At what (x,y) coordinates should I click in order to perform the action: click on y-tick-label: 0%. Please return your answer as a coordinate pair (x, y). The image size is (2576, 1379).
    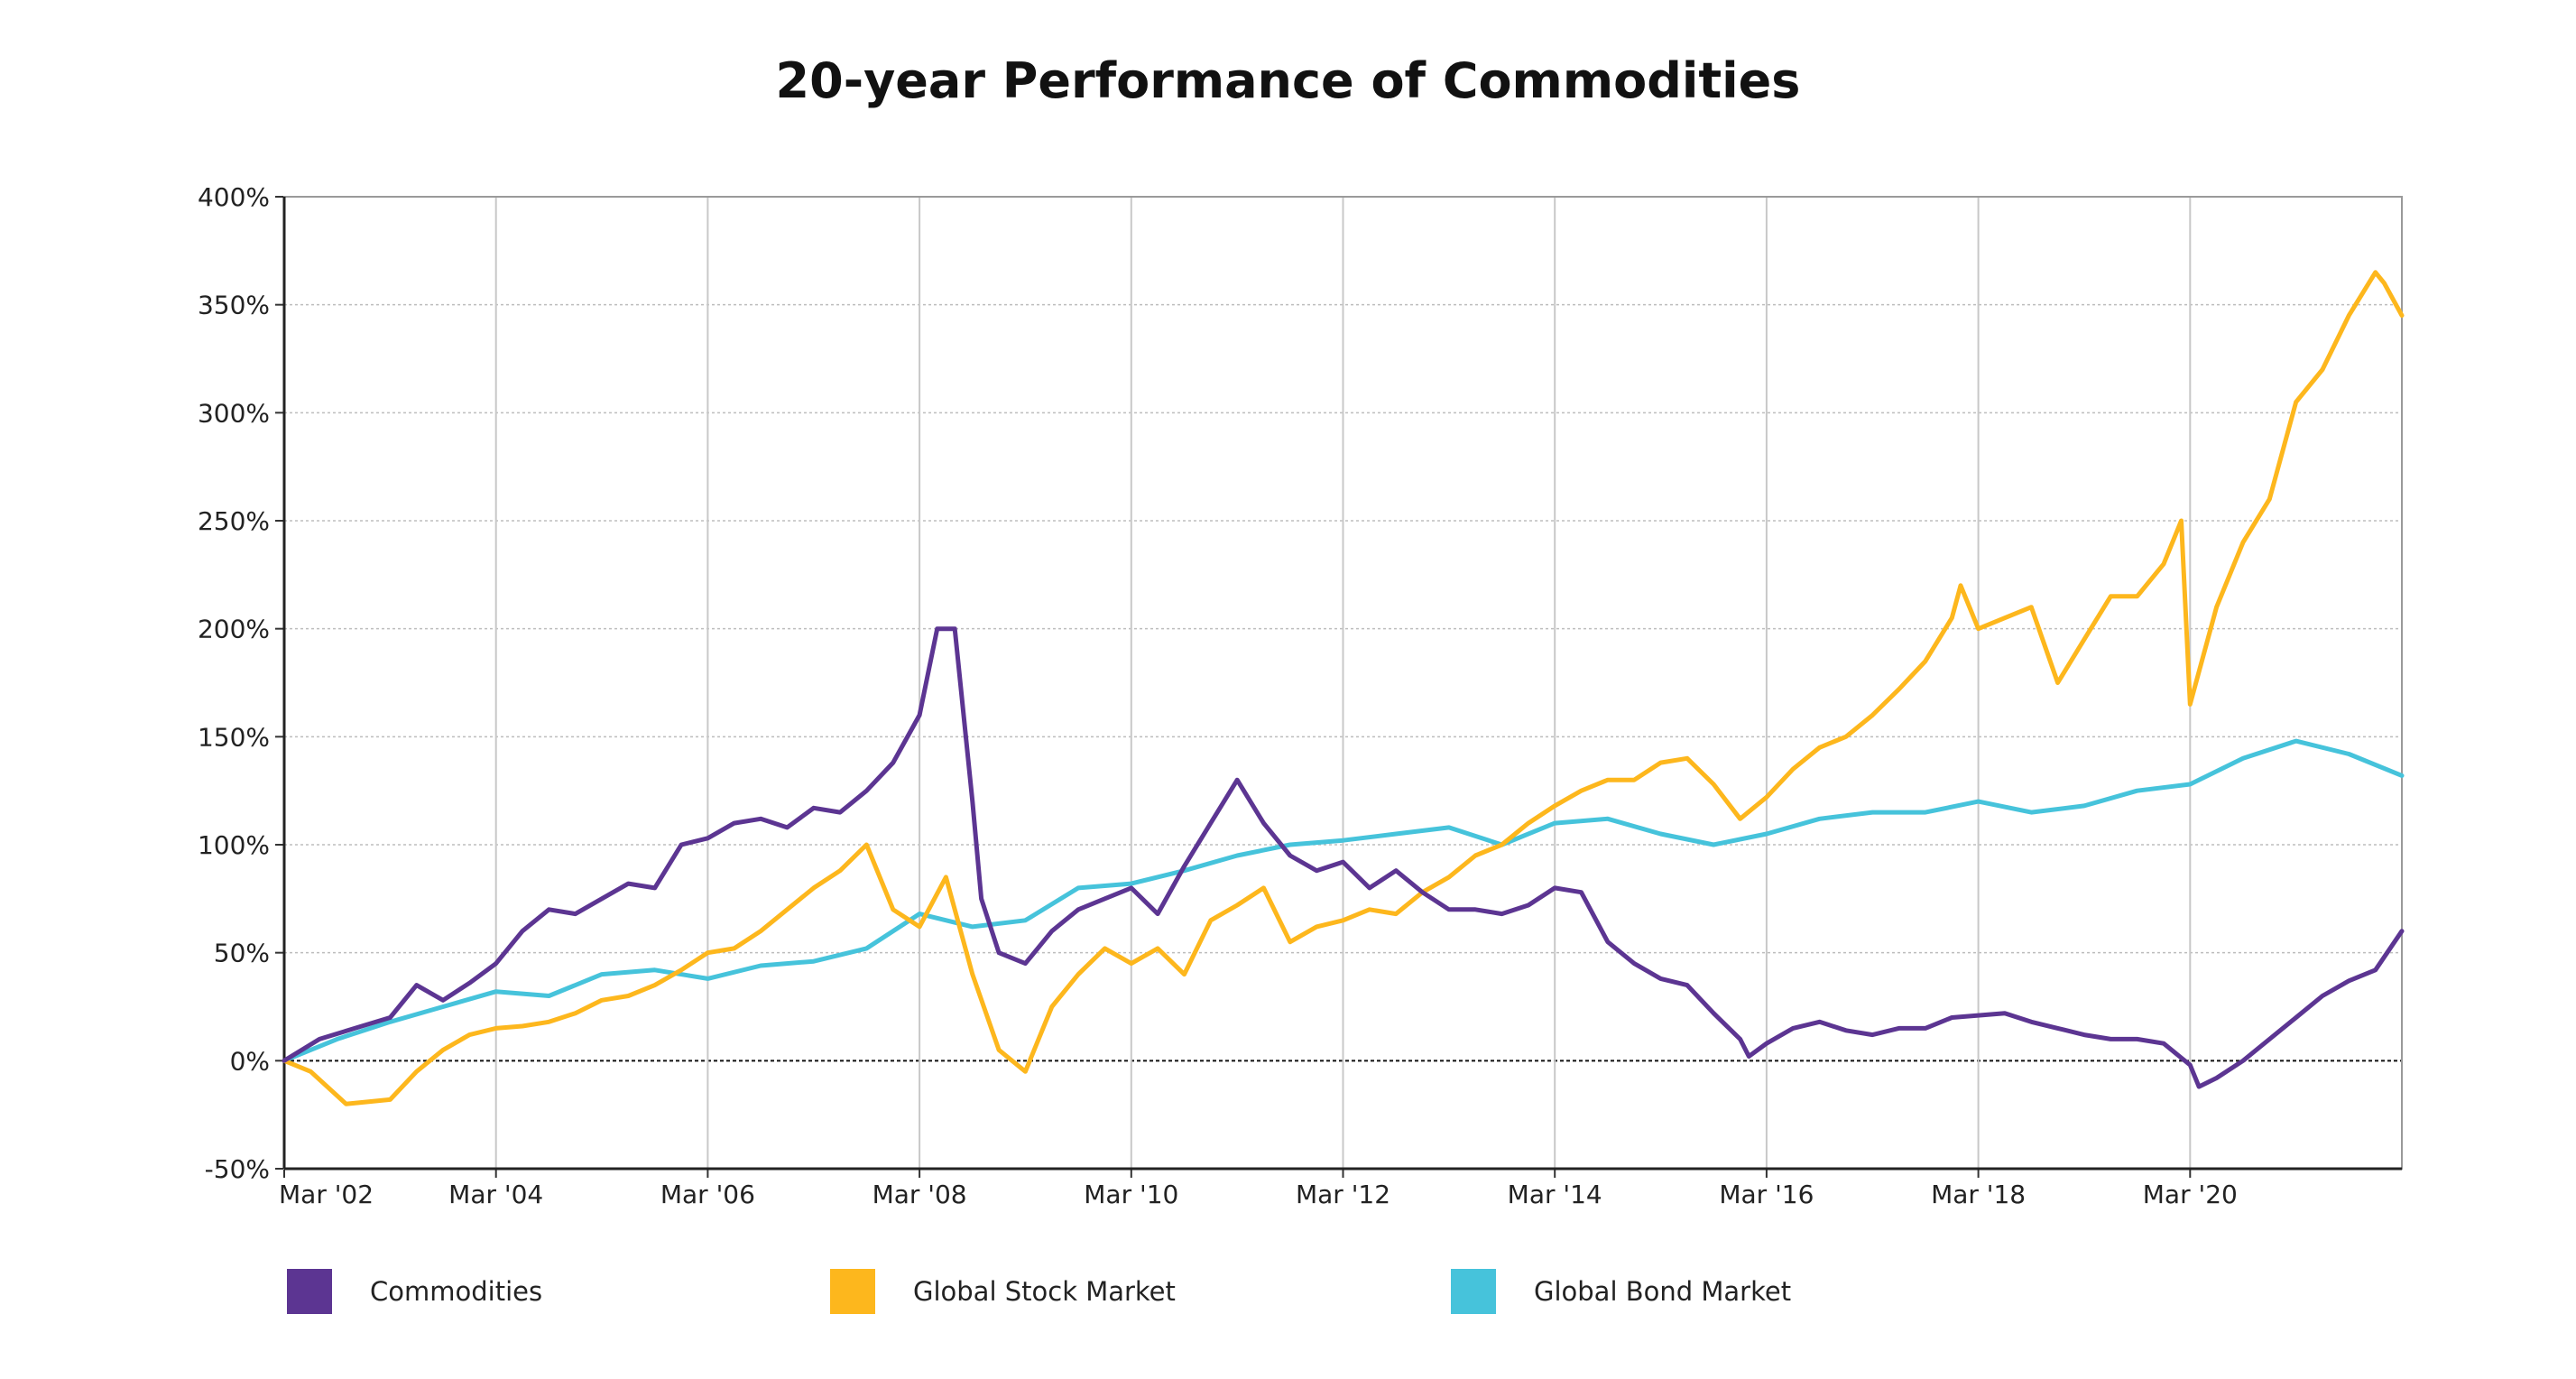
    Looking at the image, I should click on (250, 1061).